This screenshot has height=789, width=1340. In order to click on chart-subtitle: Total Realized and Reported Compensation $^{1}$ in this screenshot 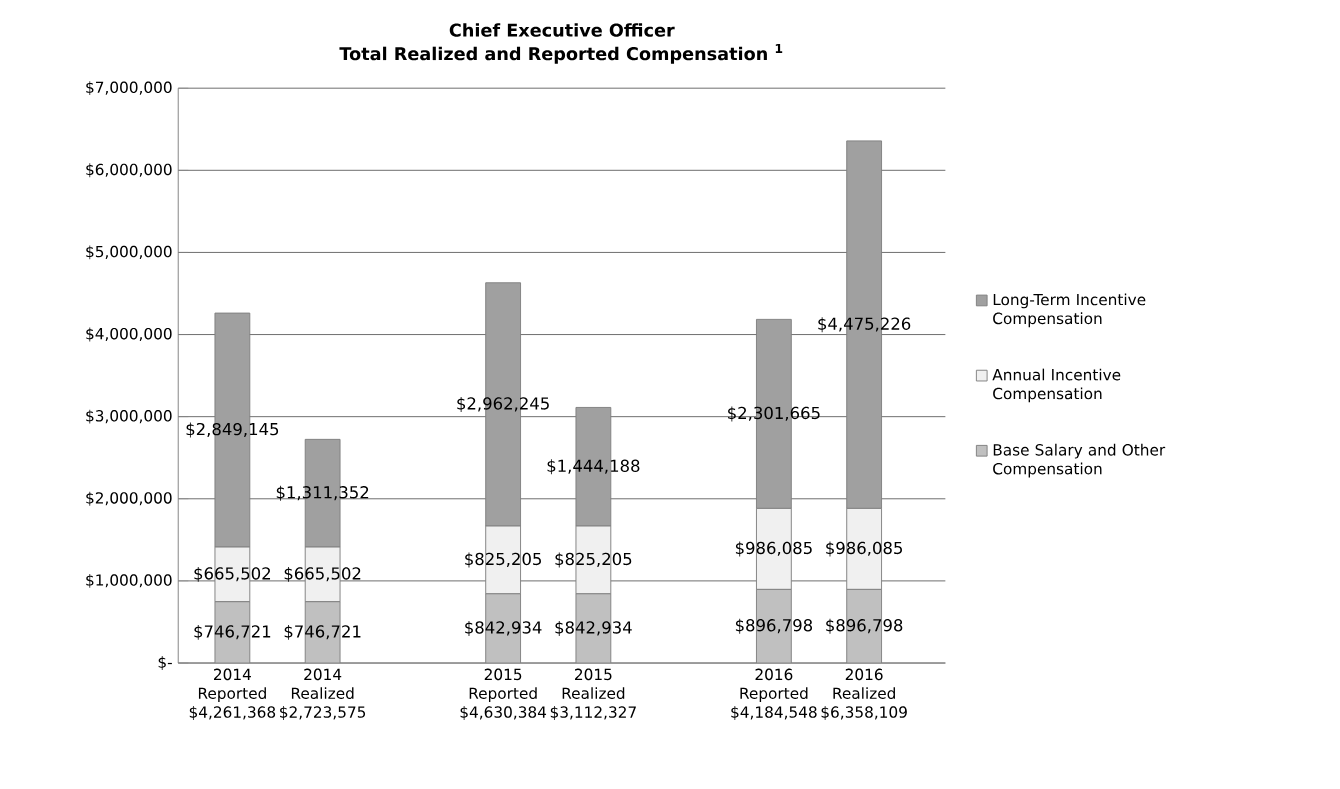, I will do `click(561, 53)`.